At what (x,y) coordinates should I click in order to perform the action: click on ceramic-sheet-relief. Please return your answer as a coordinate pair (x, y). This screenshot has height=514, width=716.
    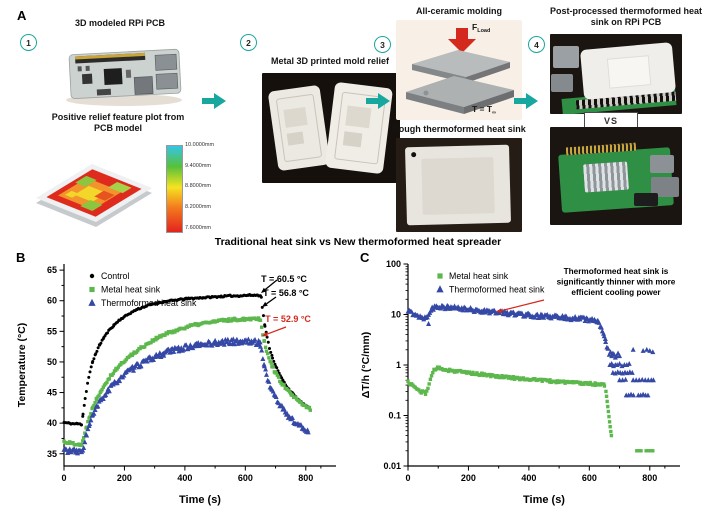
    Looking at the image, I should click on (458, 186).